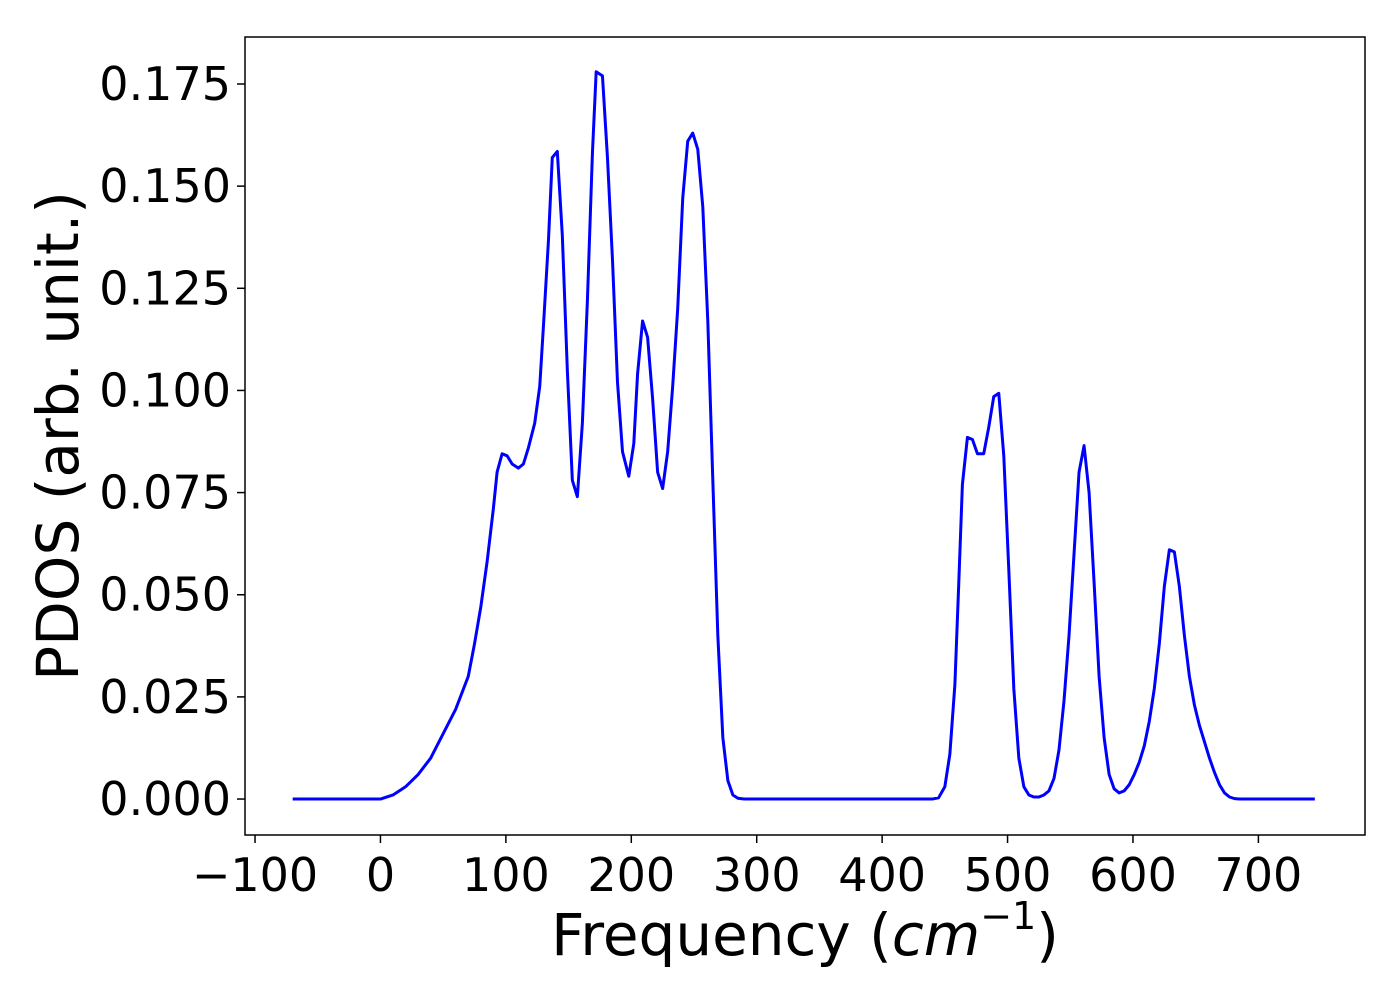 The width and height of the screenshot is (1400, 1000). What do you see at coordinates (506, 875) in the screenshot?
I see `x-tick-label: 100` at bounding box center [506, 875].